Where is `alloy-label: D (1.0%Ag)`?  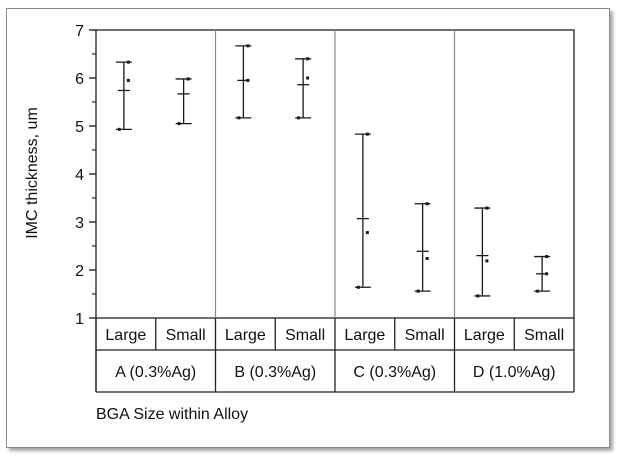
alloy-label: D (1.0%Ag) is located at coordinates (514, 372).